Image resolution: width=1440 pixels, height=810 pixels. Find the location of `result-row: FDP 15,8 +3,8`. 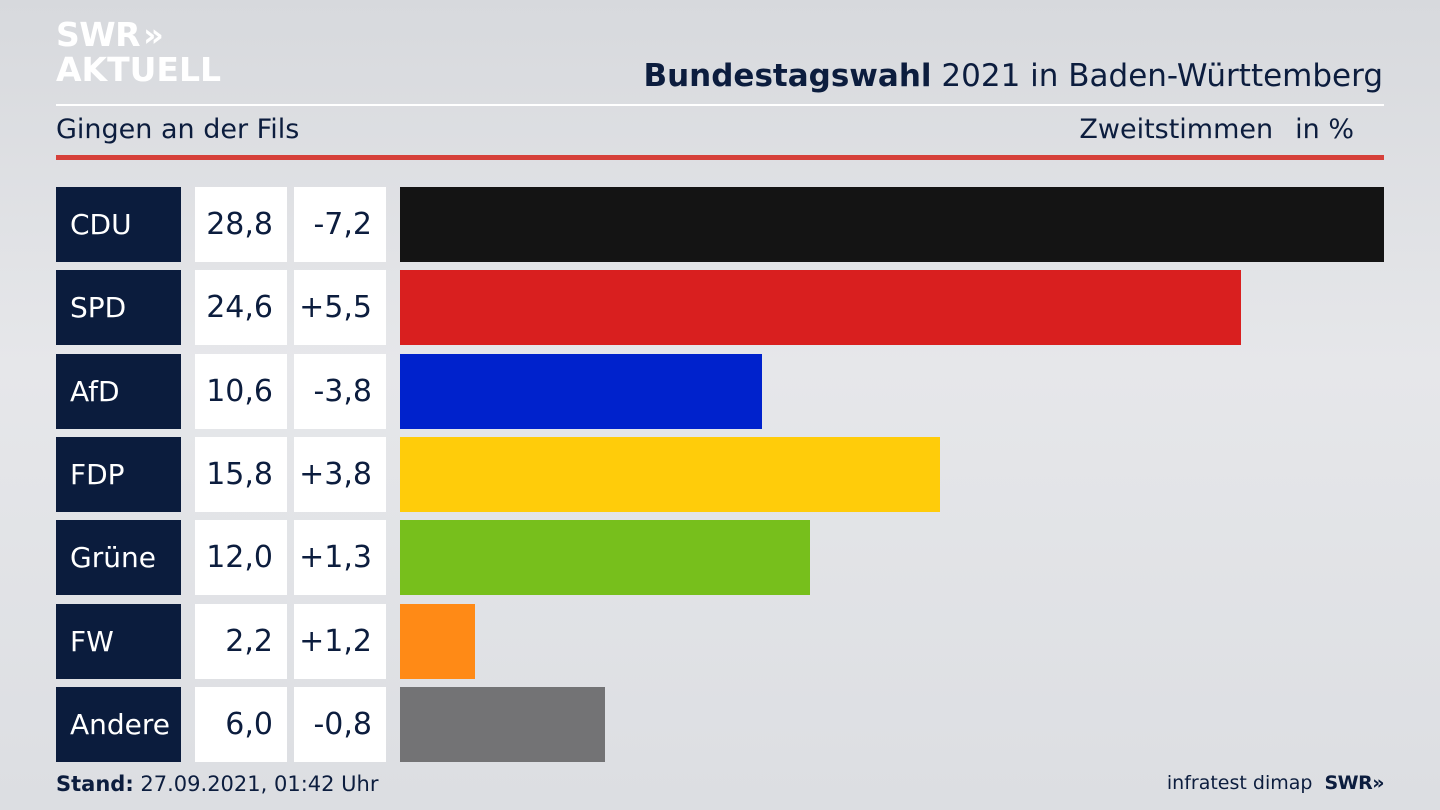

result-row: FDP 15,8 +3,8 is located at coordinates (720, 474).